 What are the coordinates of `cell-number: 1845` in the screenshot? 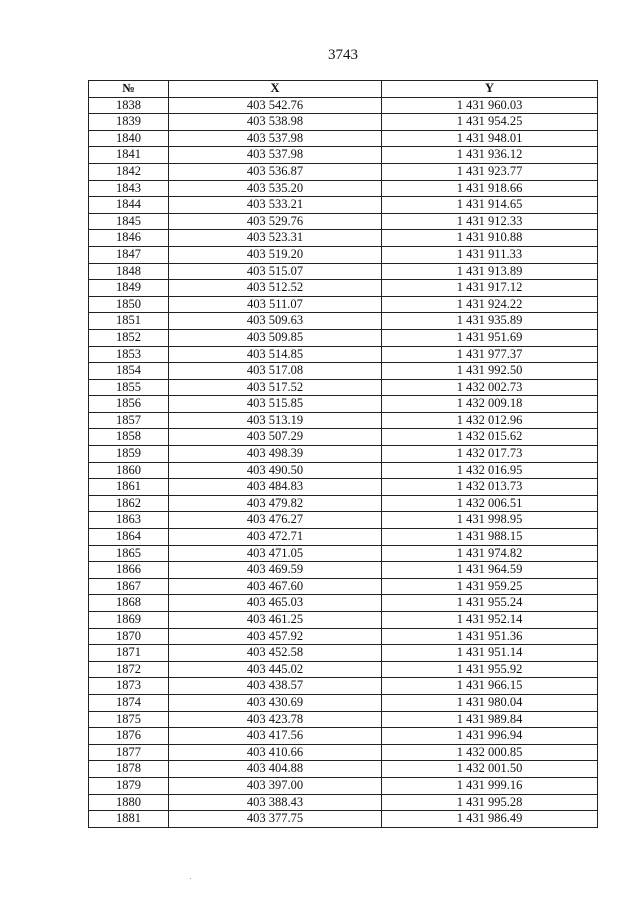 It's located at (128, 221).